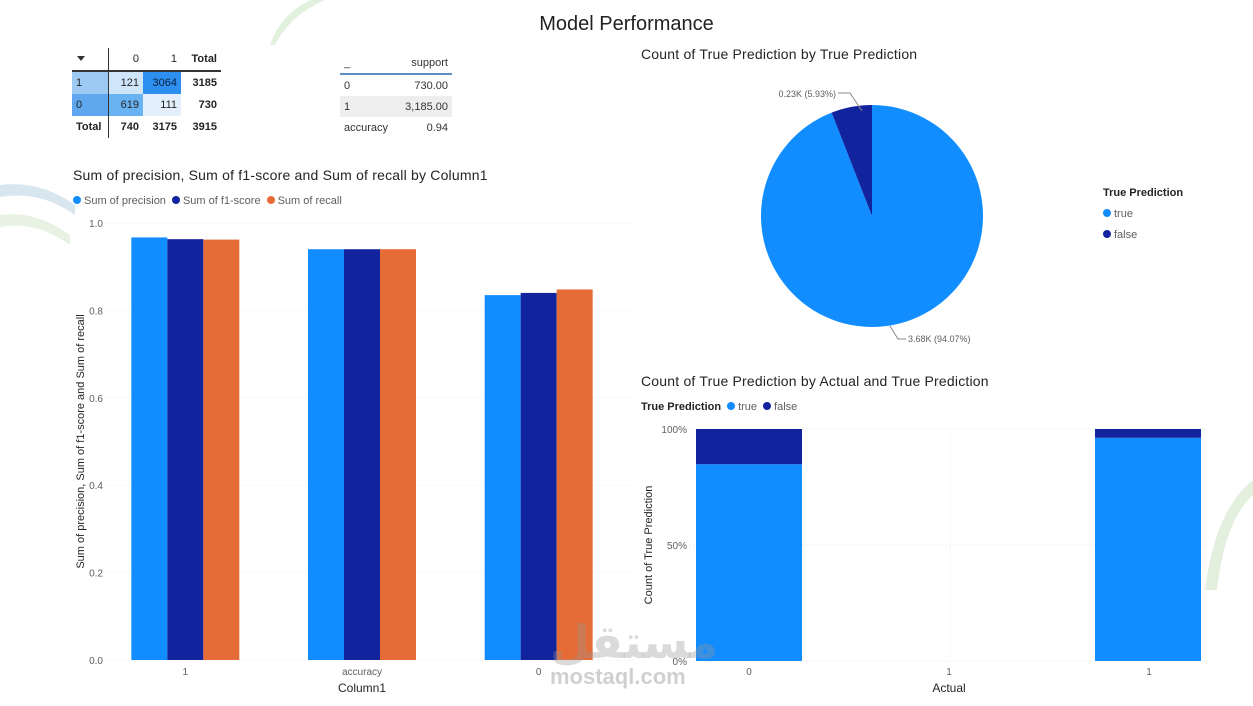  I want to click on y-tick-label: 0.4, so click(96, 486).